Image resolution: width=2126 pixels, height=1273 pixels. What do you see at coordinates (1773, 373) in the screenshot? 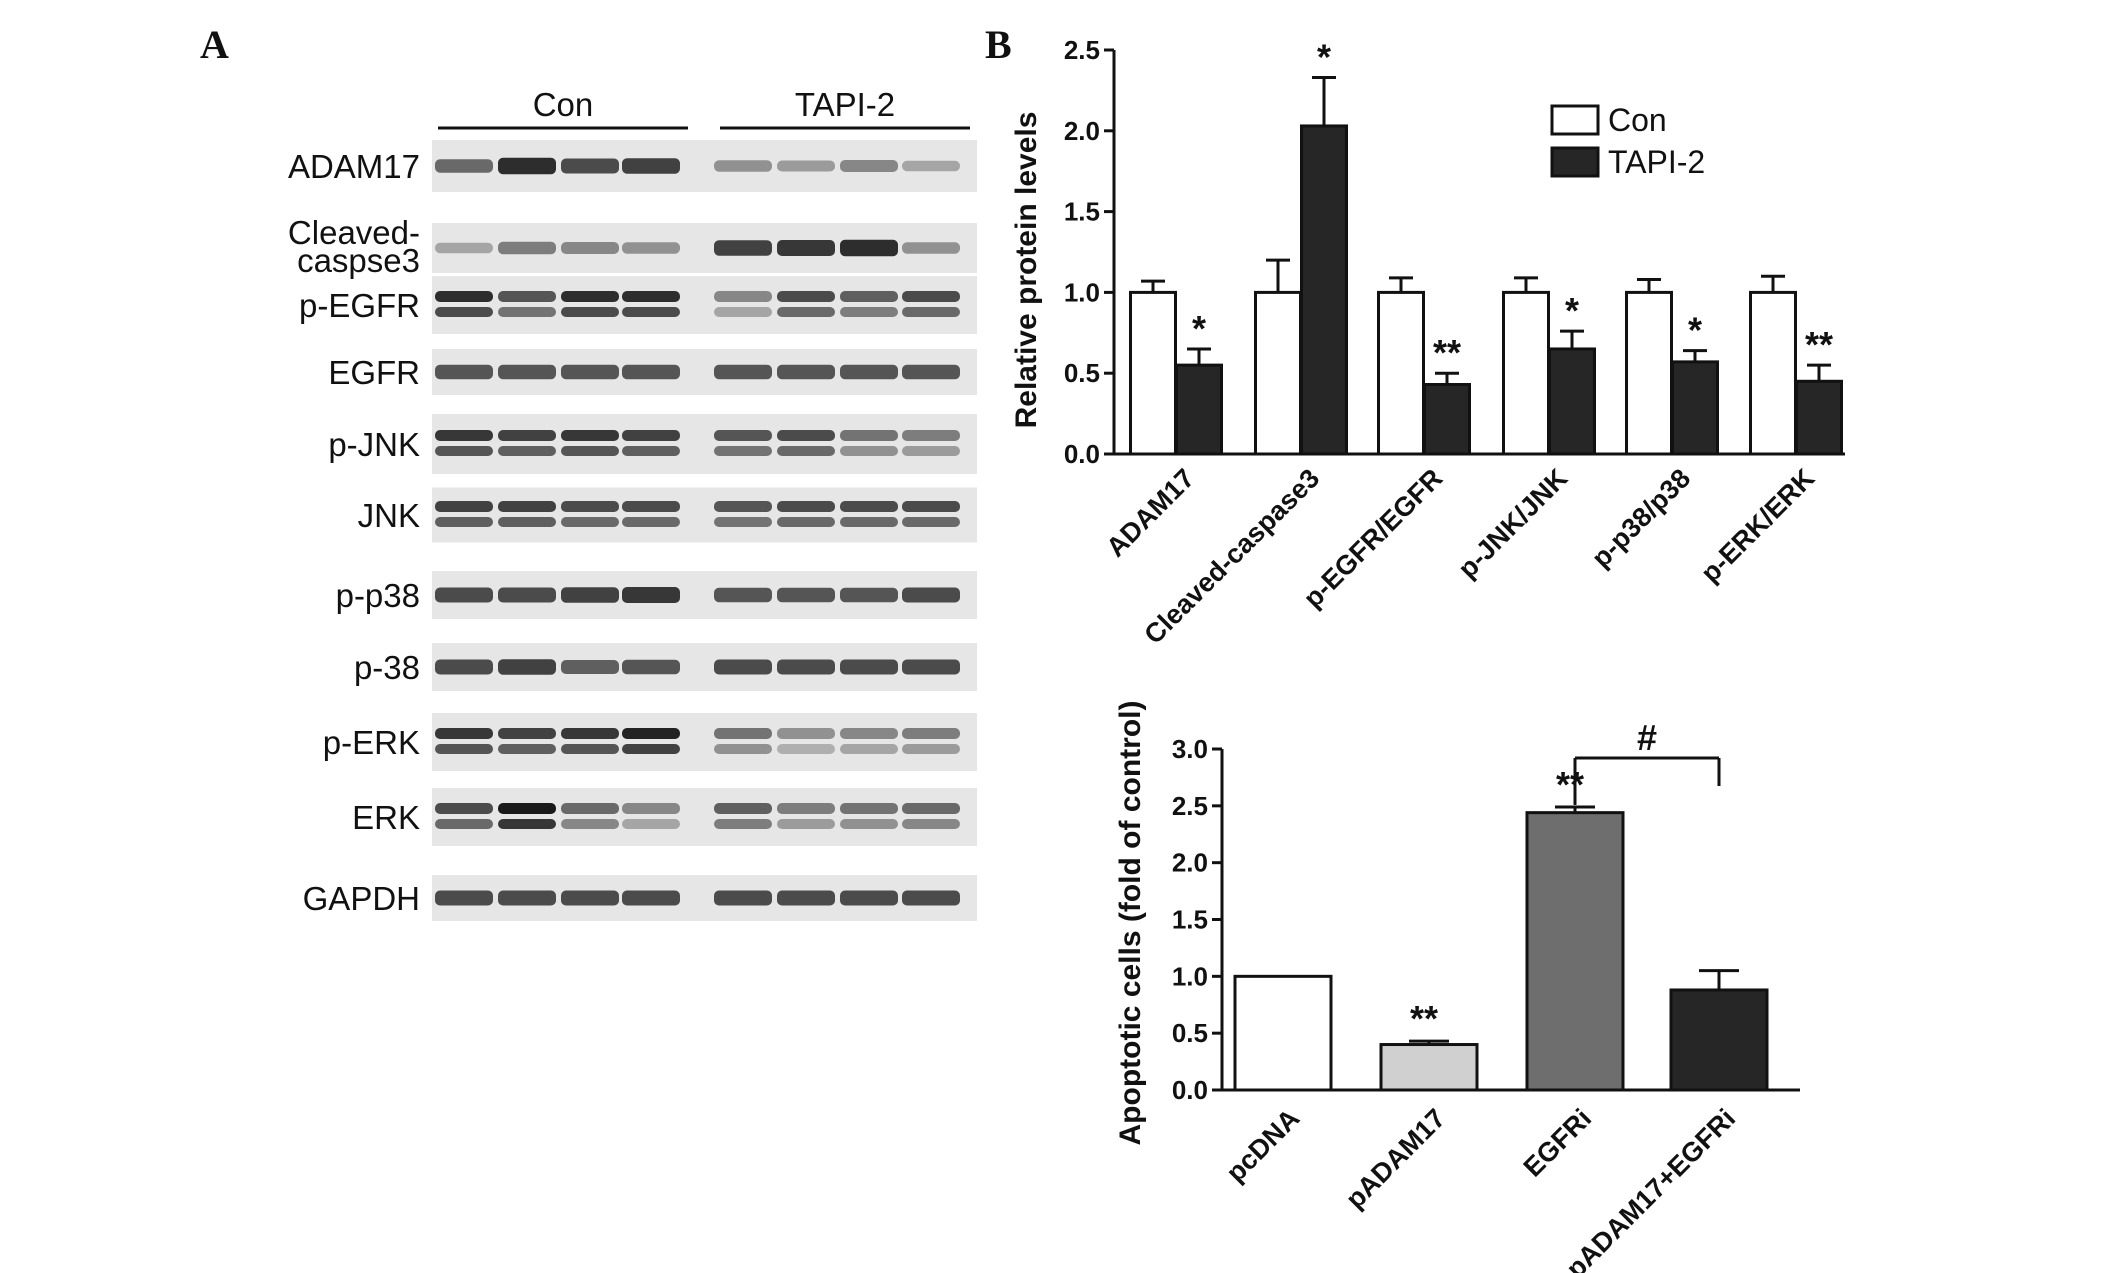
I see `bar-con-p-erk-erk` at bounding box center [1773, 373].